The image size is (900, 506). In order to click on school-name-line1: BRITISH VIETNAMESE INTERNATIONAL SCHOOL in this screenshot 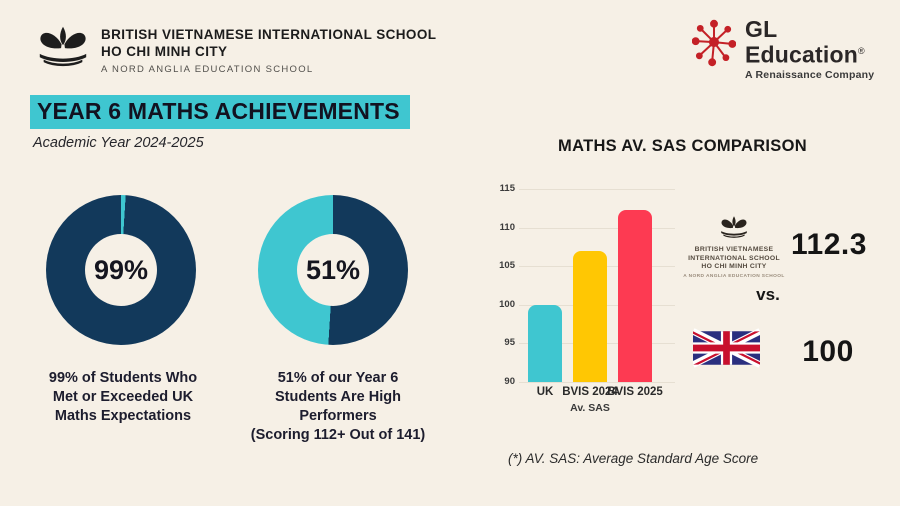, I will do `click(269, 34)`.